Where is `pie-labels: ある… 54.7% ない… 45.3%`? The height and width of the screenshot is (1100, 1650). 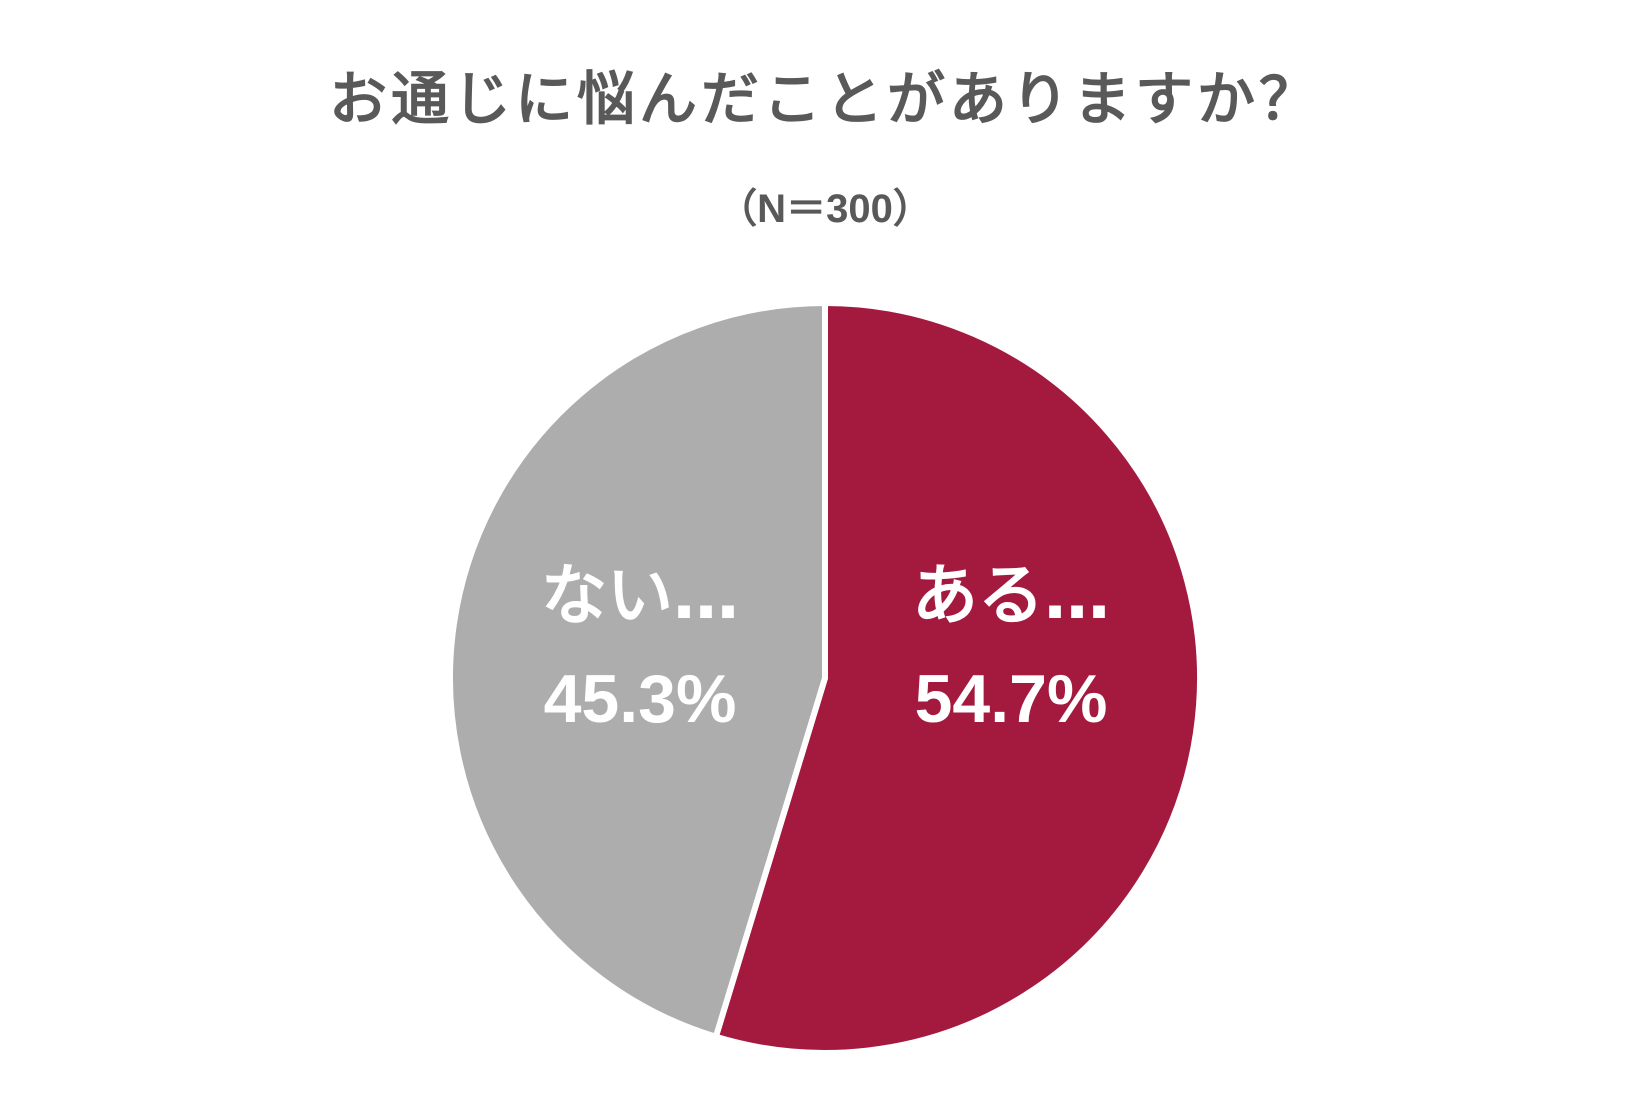
pie-labels: ある… 54.7% ない… 45.3% is located at coordinates (825, 647).